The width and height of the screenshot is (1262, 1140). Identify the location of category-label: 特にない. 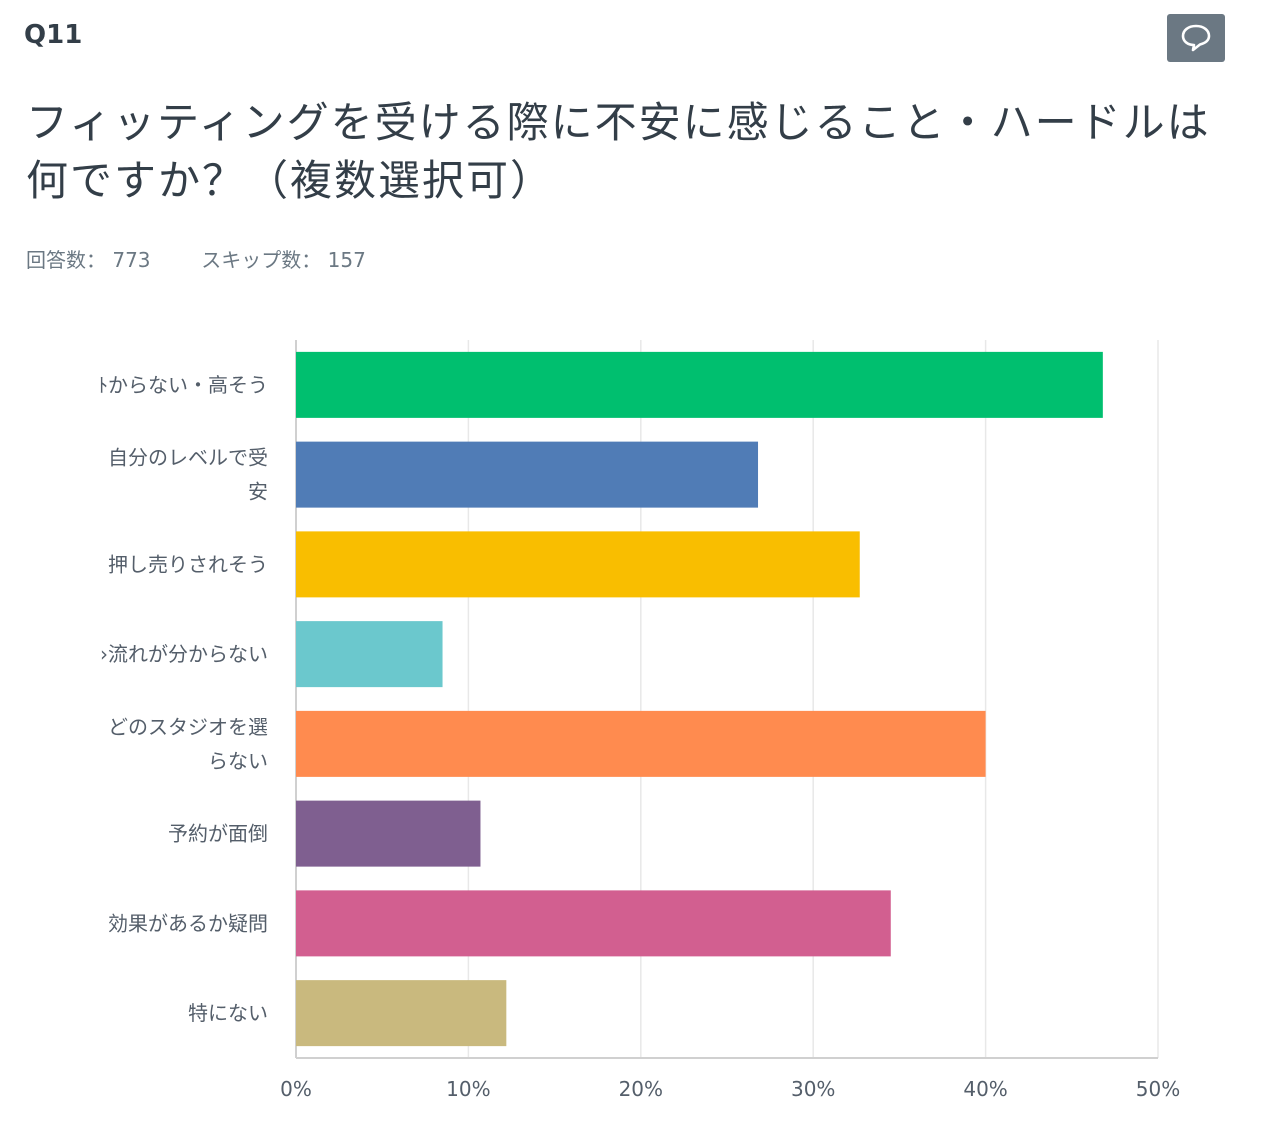
(228, 1013).